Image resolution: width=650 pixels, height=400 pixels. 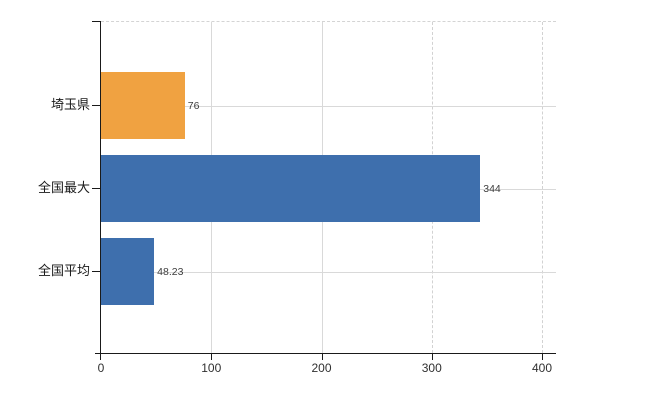 What do you see at coordinates (325, 353) in the screenshot?
I see `x-axis-line` at bounding box center [325, 353].